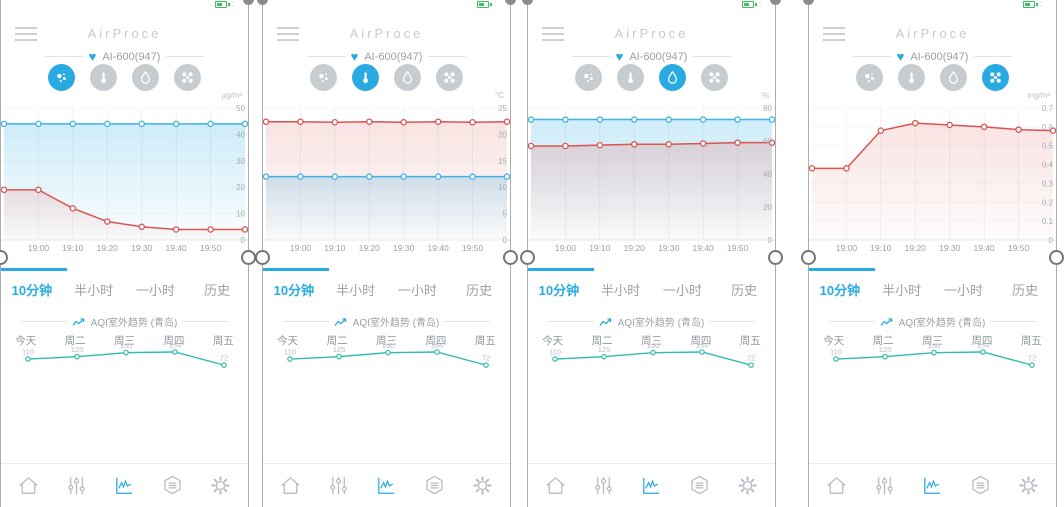 The height and width of the screenshot is (507, 1064). I want to click on aqi-day-label: 今天, so click(288, 341).